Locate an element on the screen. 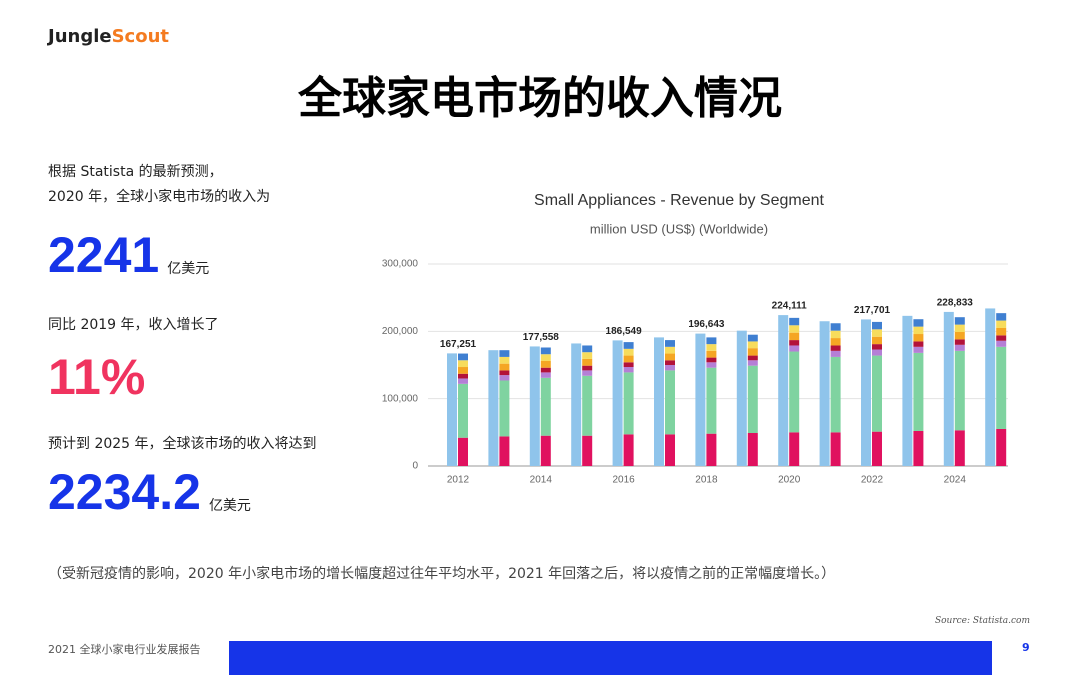  y-tick-label: 200,000 is located at coordinates (400, 331).